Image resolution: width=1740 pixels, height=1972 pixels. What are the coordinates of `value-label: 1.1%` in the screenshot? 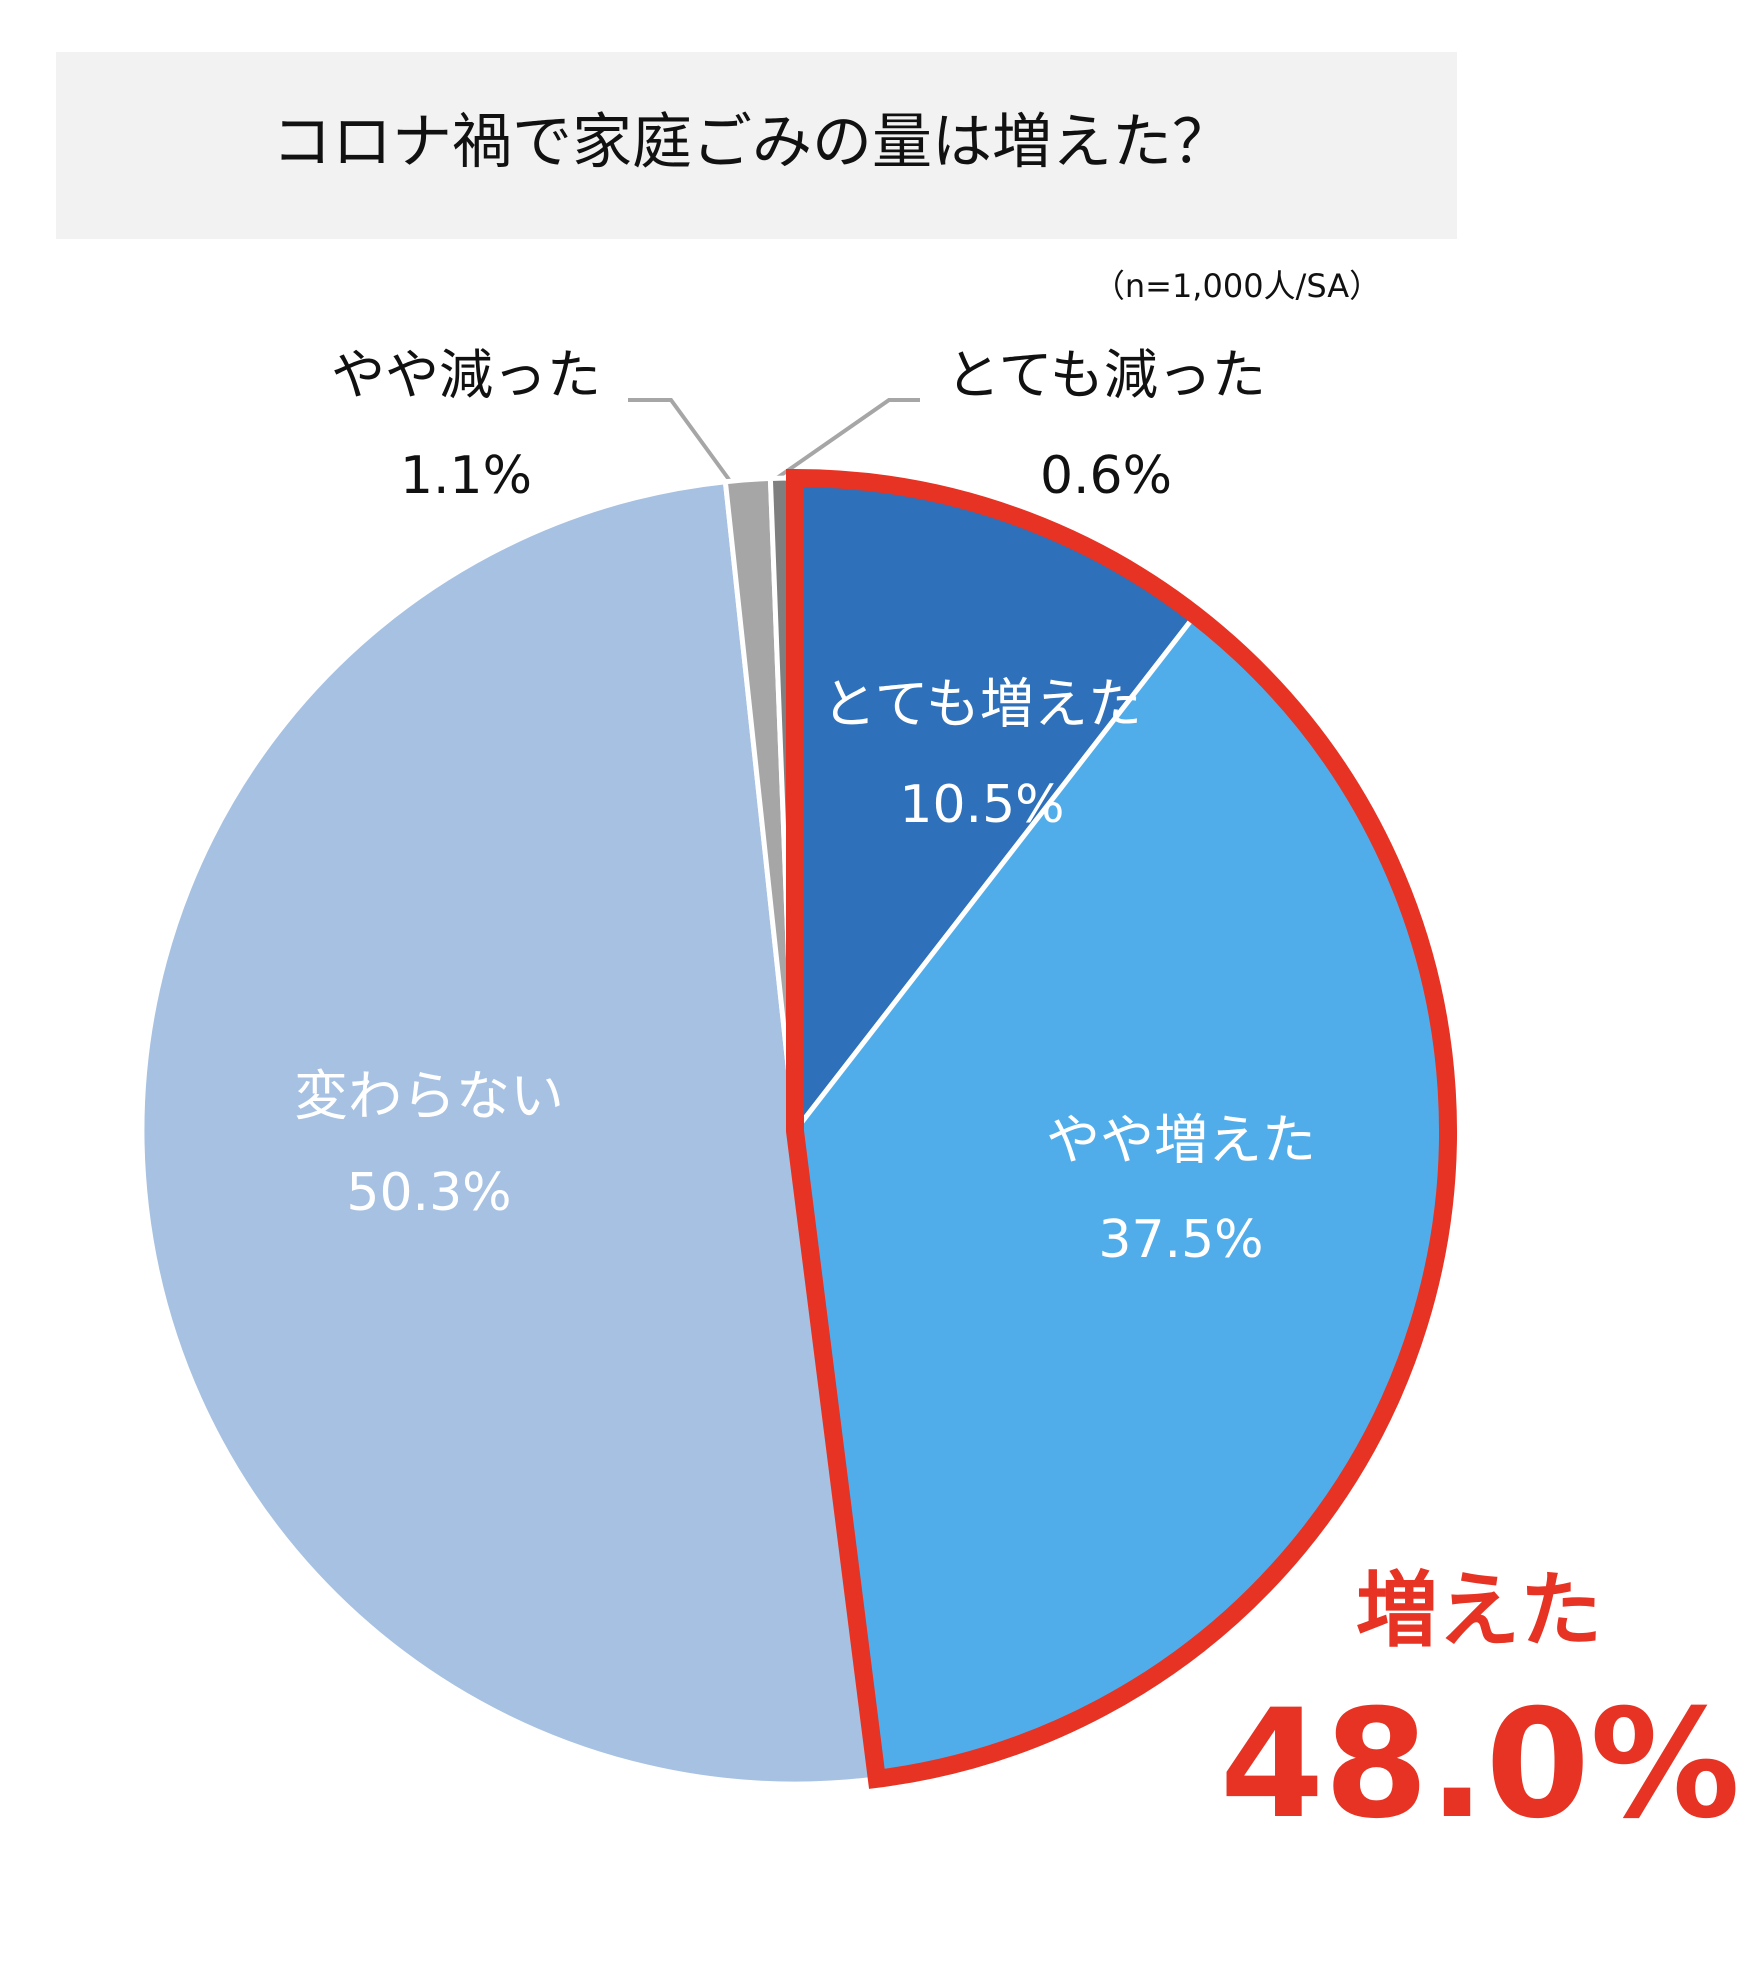 It's located at (466, 476).